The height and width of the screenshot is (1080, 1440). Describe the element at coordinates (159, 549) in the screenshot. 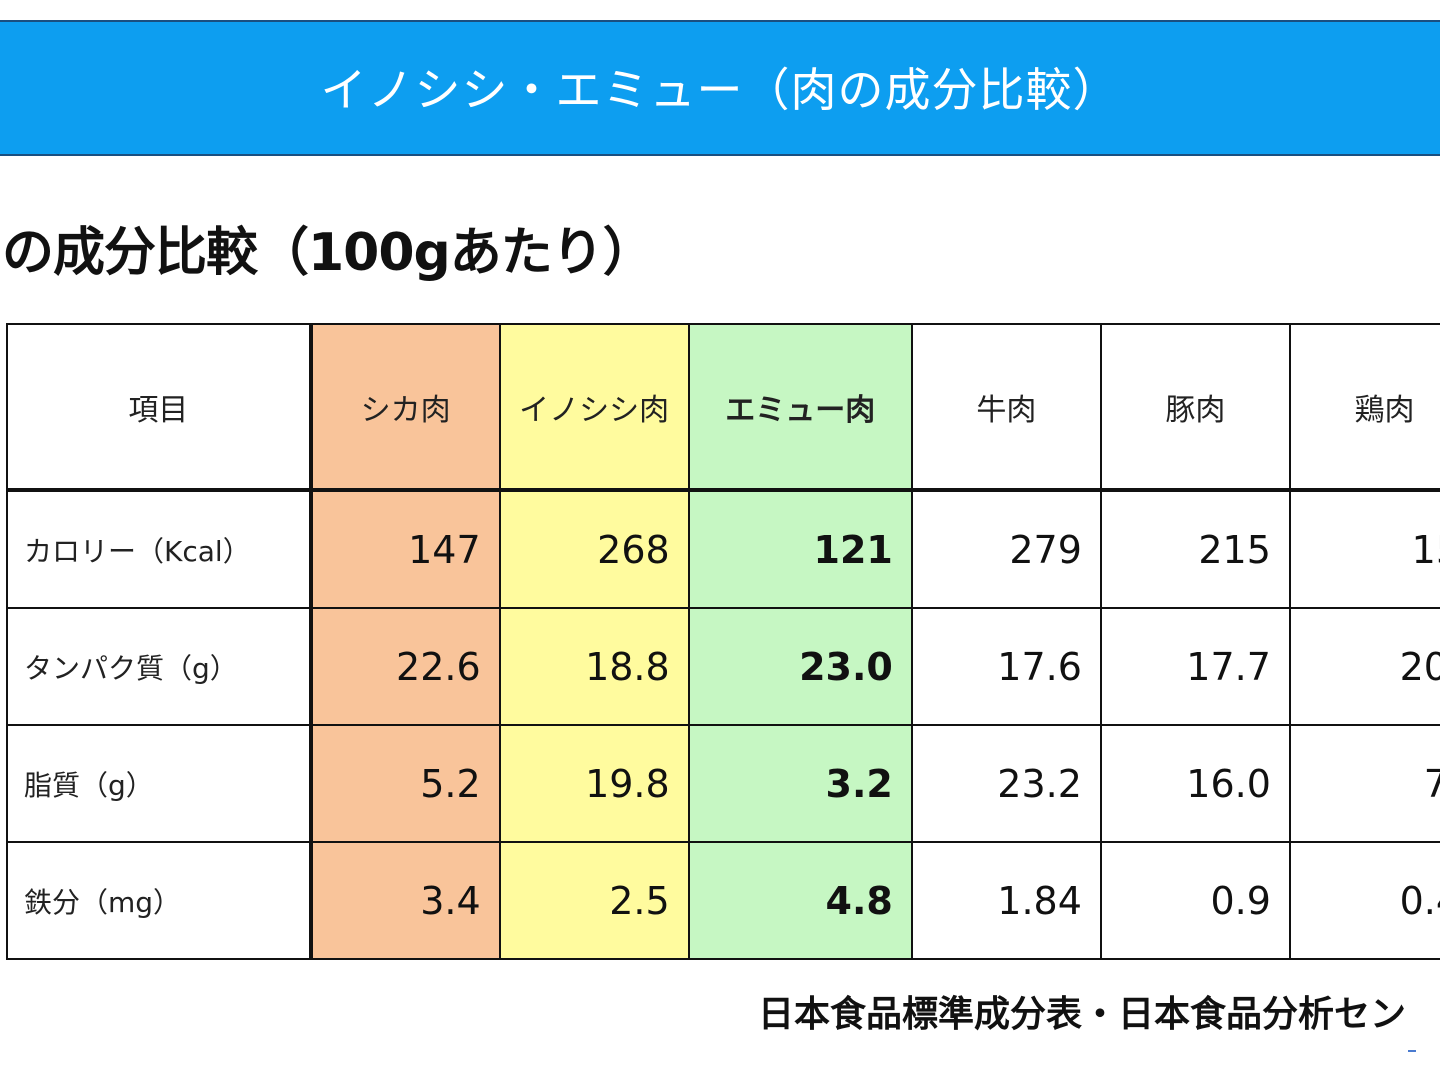

I see `row-label: カロリー（Kcal）` at that location.